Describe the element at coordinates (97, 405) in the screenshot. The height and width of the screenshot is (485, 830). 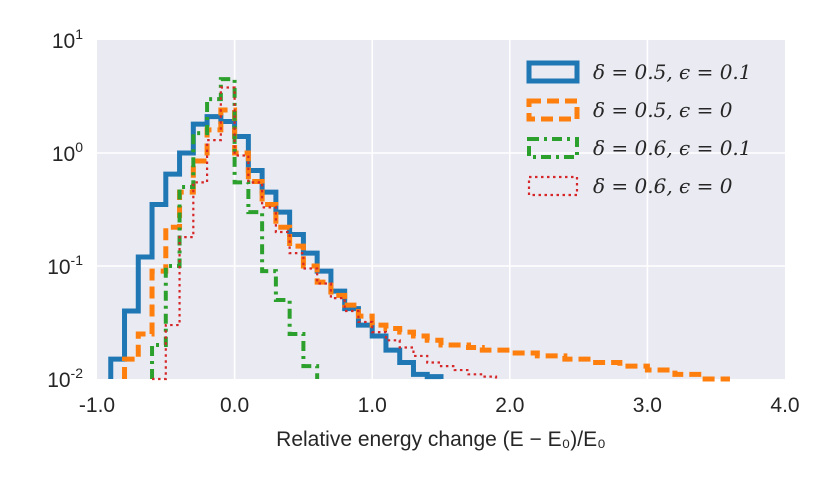
I see `x-tick-label: -1.0` at that location.